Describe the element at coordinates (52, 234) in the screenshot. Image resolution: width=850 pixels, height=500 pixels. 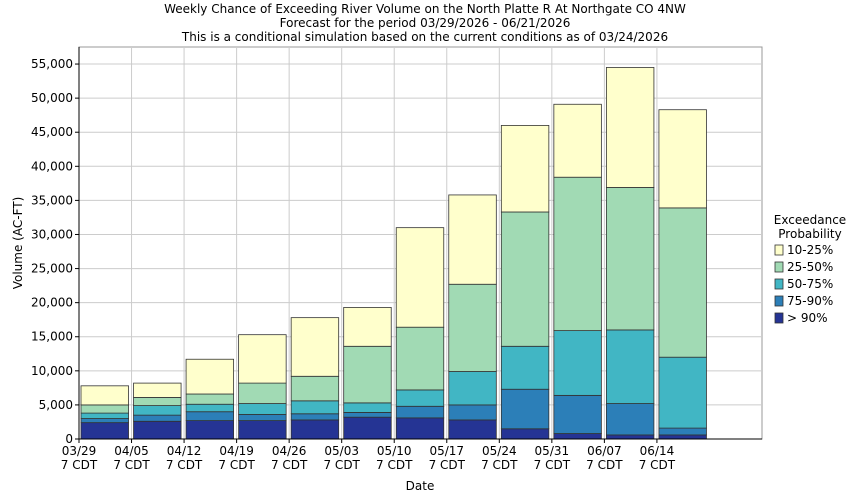
I see `y-tick-label: 30,000` at that location.